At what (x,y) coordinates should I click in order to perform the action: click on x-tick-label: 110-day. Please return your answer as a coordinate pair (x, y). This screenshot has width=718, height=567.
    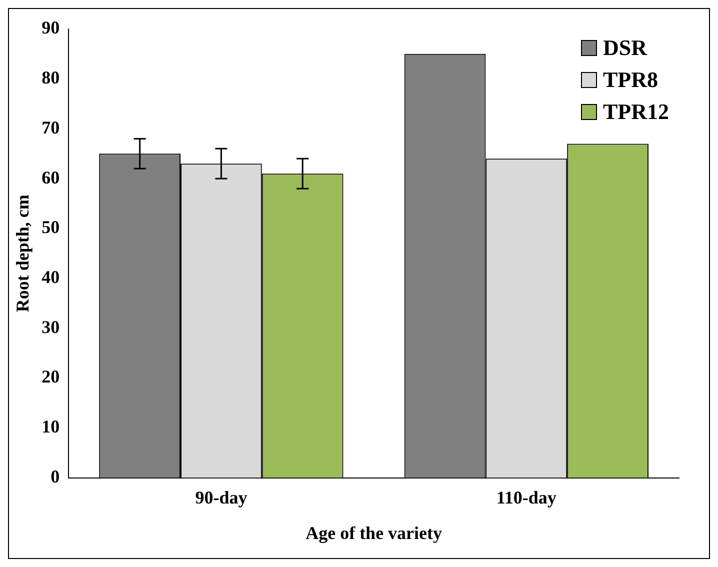
    Looking at the image, I should click on (526, 497).